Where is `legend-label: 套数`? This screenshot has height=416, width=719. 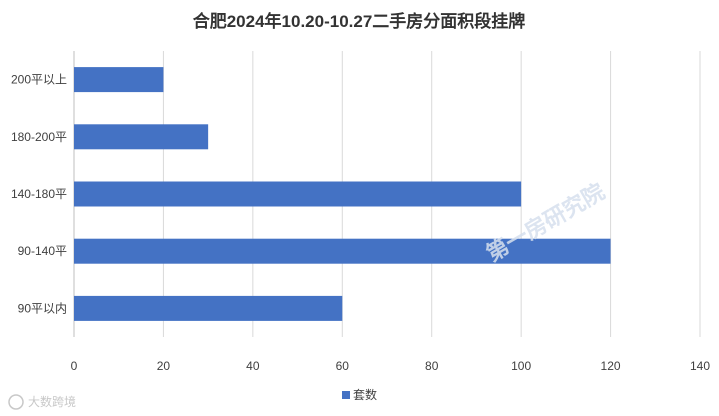 legend-label: 套数 is located at coordinates (365, 394).